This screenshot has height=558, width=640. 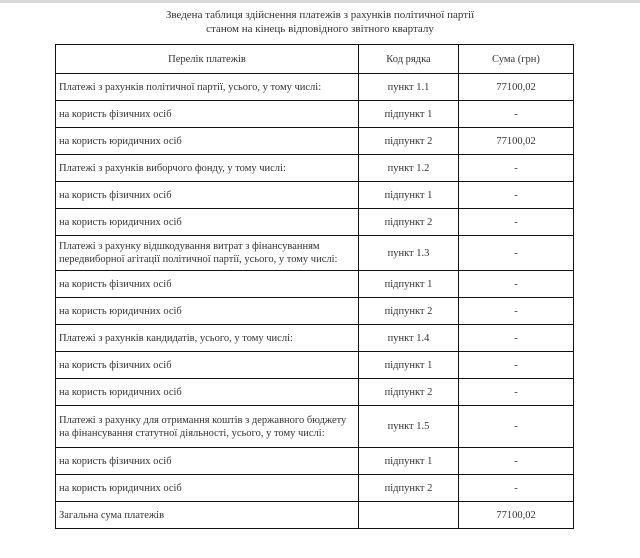 What do you see at coordinates (408, 426) in the screenshot?
I see `cell-row-code: пункт 1.5` at bounding box center [408, 426].